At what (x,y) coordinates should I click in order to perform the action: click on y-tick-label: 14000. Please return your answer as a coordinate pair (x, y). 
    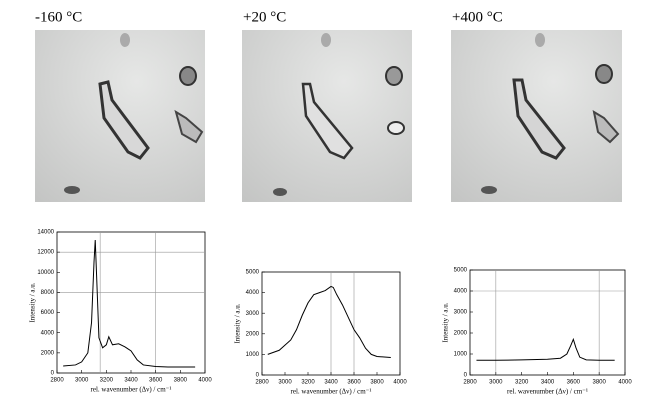
    Looking at the image, I should click on (45, 233).